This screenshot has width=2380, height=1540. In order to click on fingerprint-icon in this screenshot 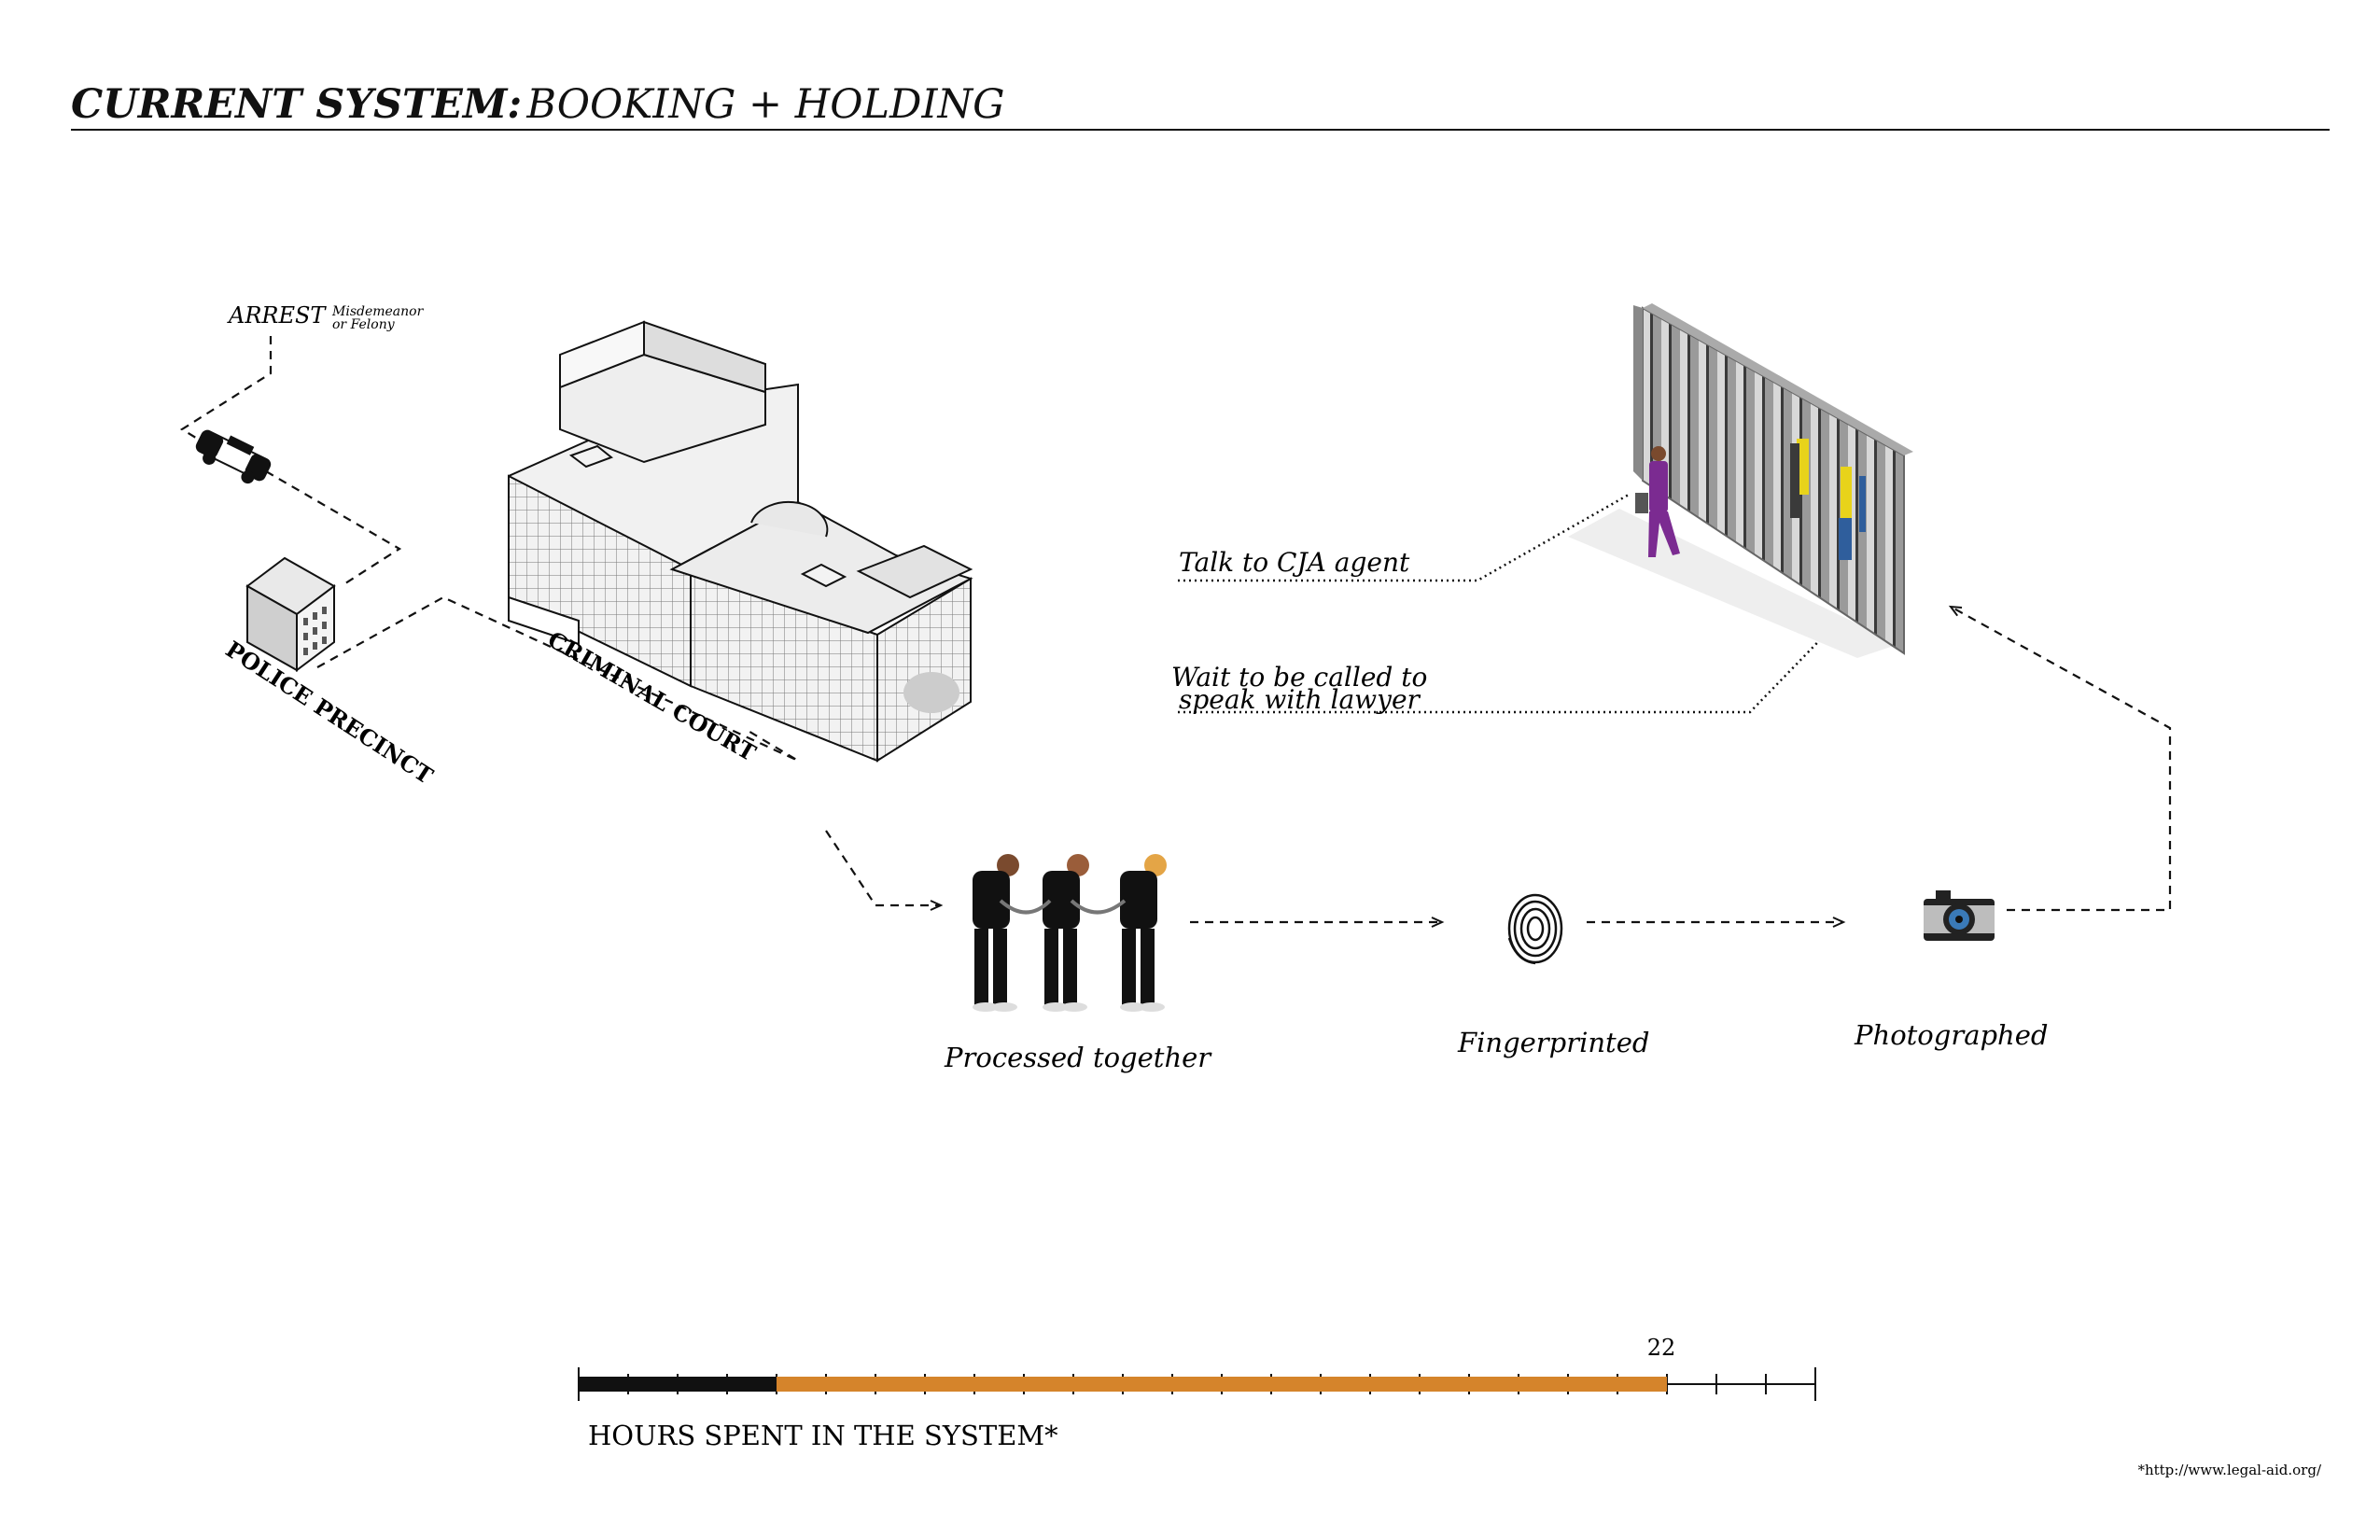, I will do `click(1535, 929)`.